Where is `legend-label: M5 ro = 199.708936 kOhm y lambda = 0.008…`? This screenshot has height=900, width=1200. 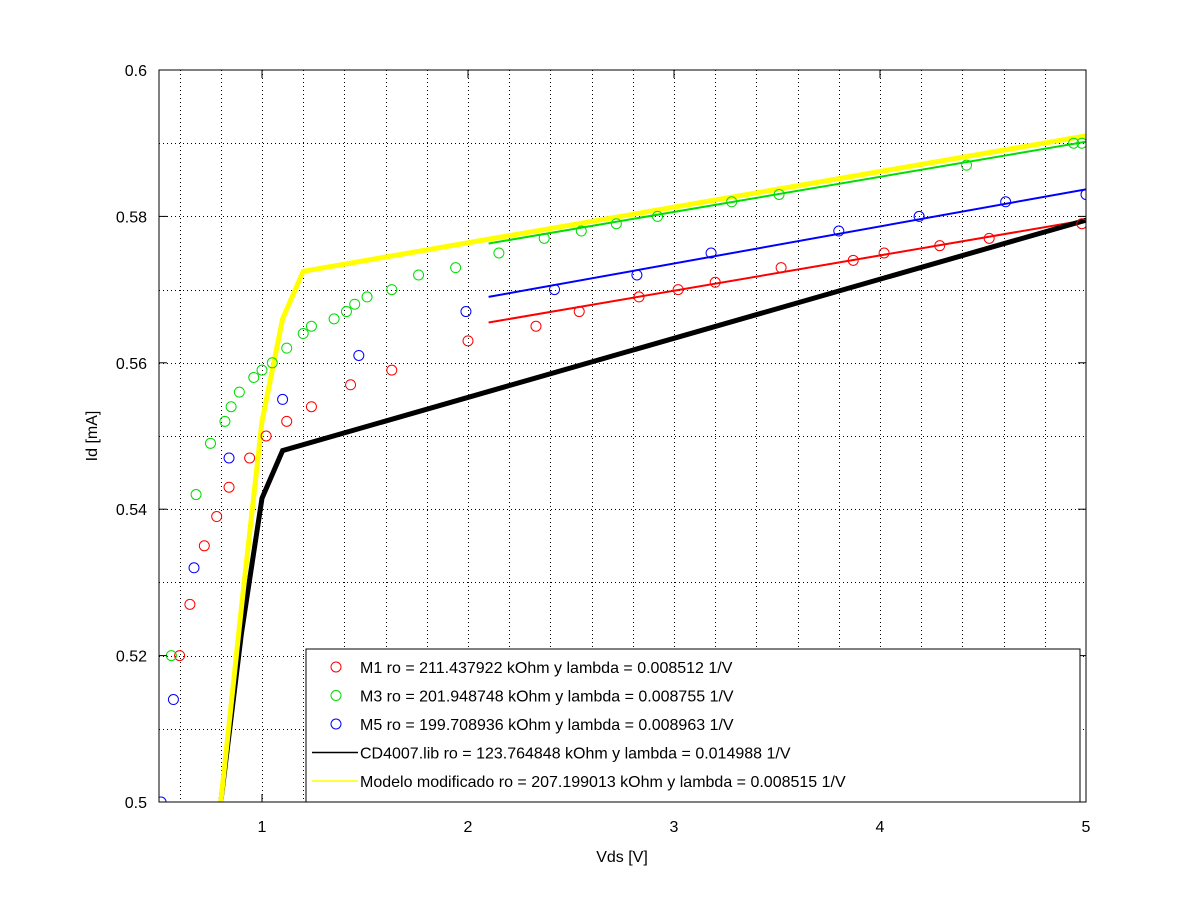
legend-label: M5 ro = 199.708936 kOhm y lambda = 0.008… is located at coordinates (547, 725).